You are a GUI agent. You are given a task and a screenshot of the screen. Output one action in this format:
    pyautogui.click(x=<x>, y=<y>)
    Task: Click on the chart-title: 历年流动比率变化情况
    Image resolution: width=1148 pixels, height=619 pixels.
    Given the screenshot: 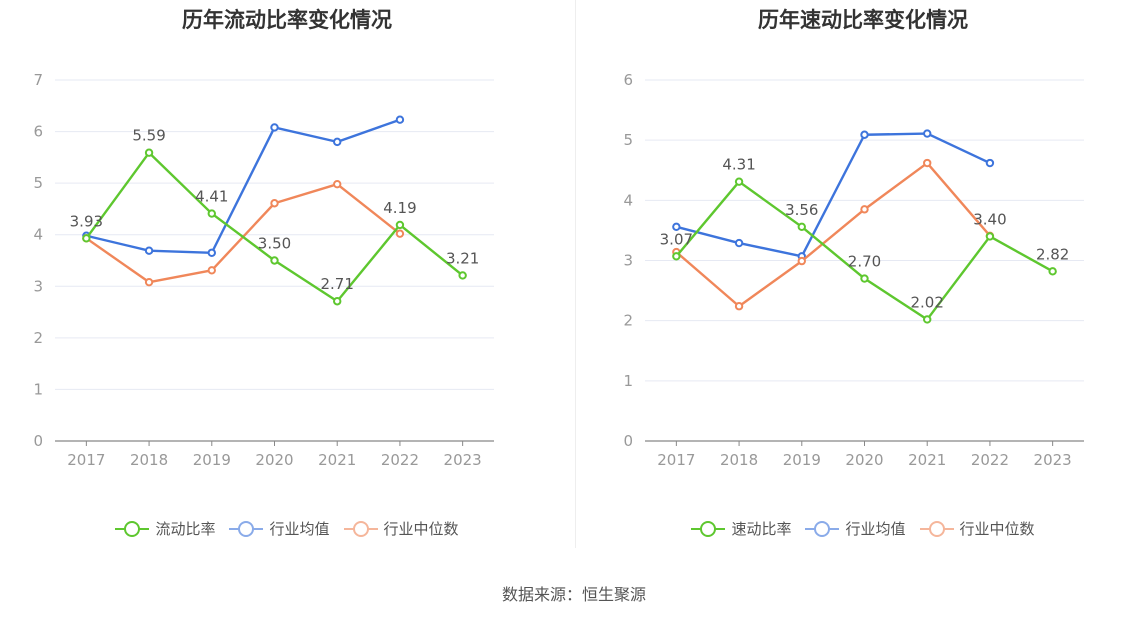 What is the action you would take?
    pyautogui.click(x=287, y=20)
    